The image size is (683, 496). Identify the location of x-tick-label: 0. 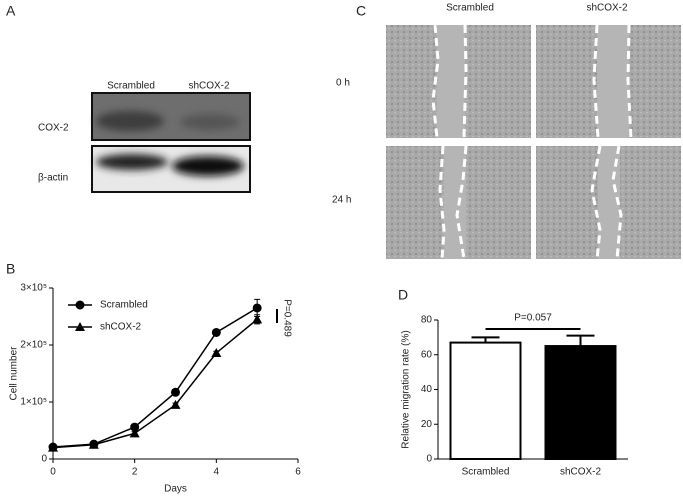
(53, 472).